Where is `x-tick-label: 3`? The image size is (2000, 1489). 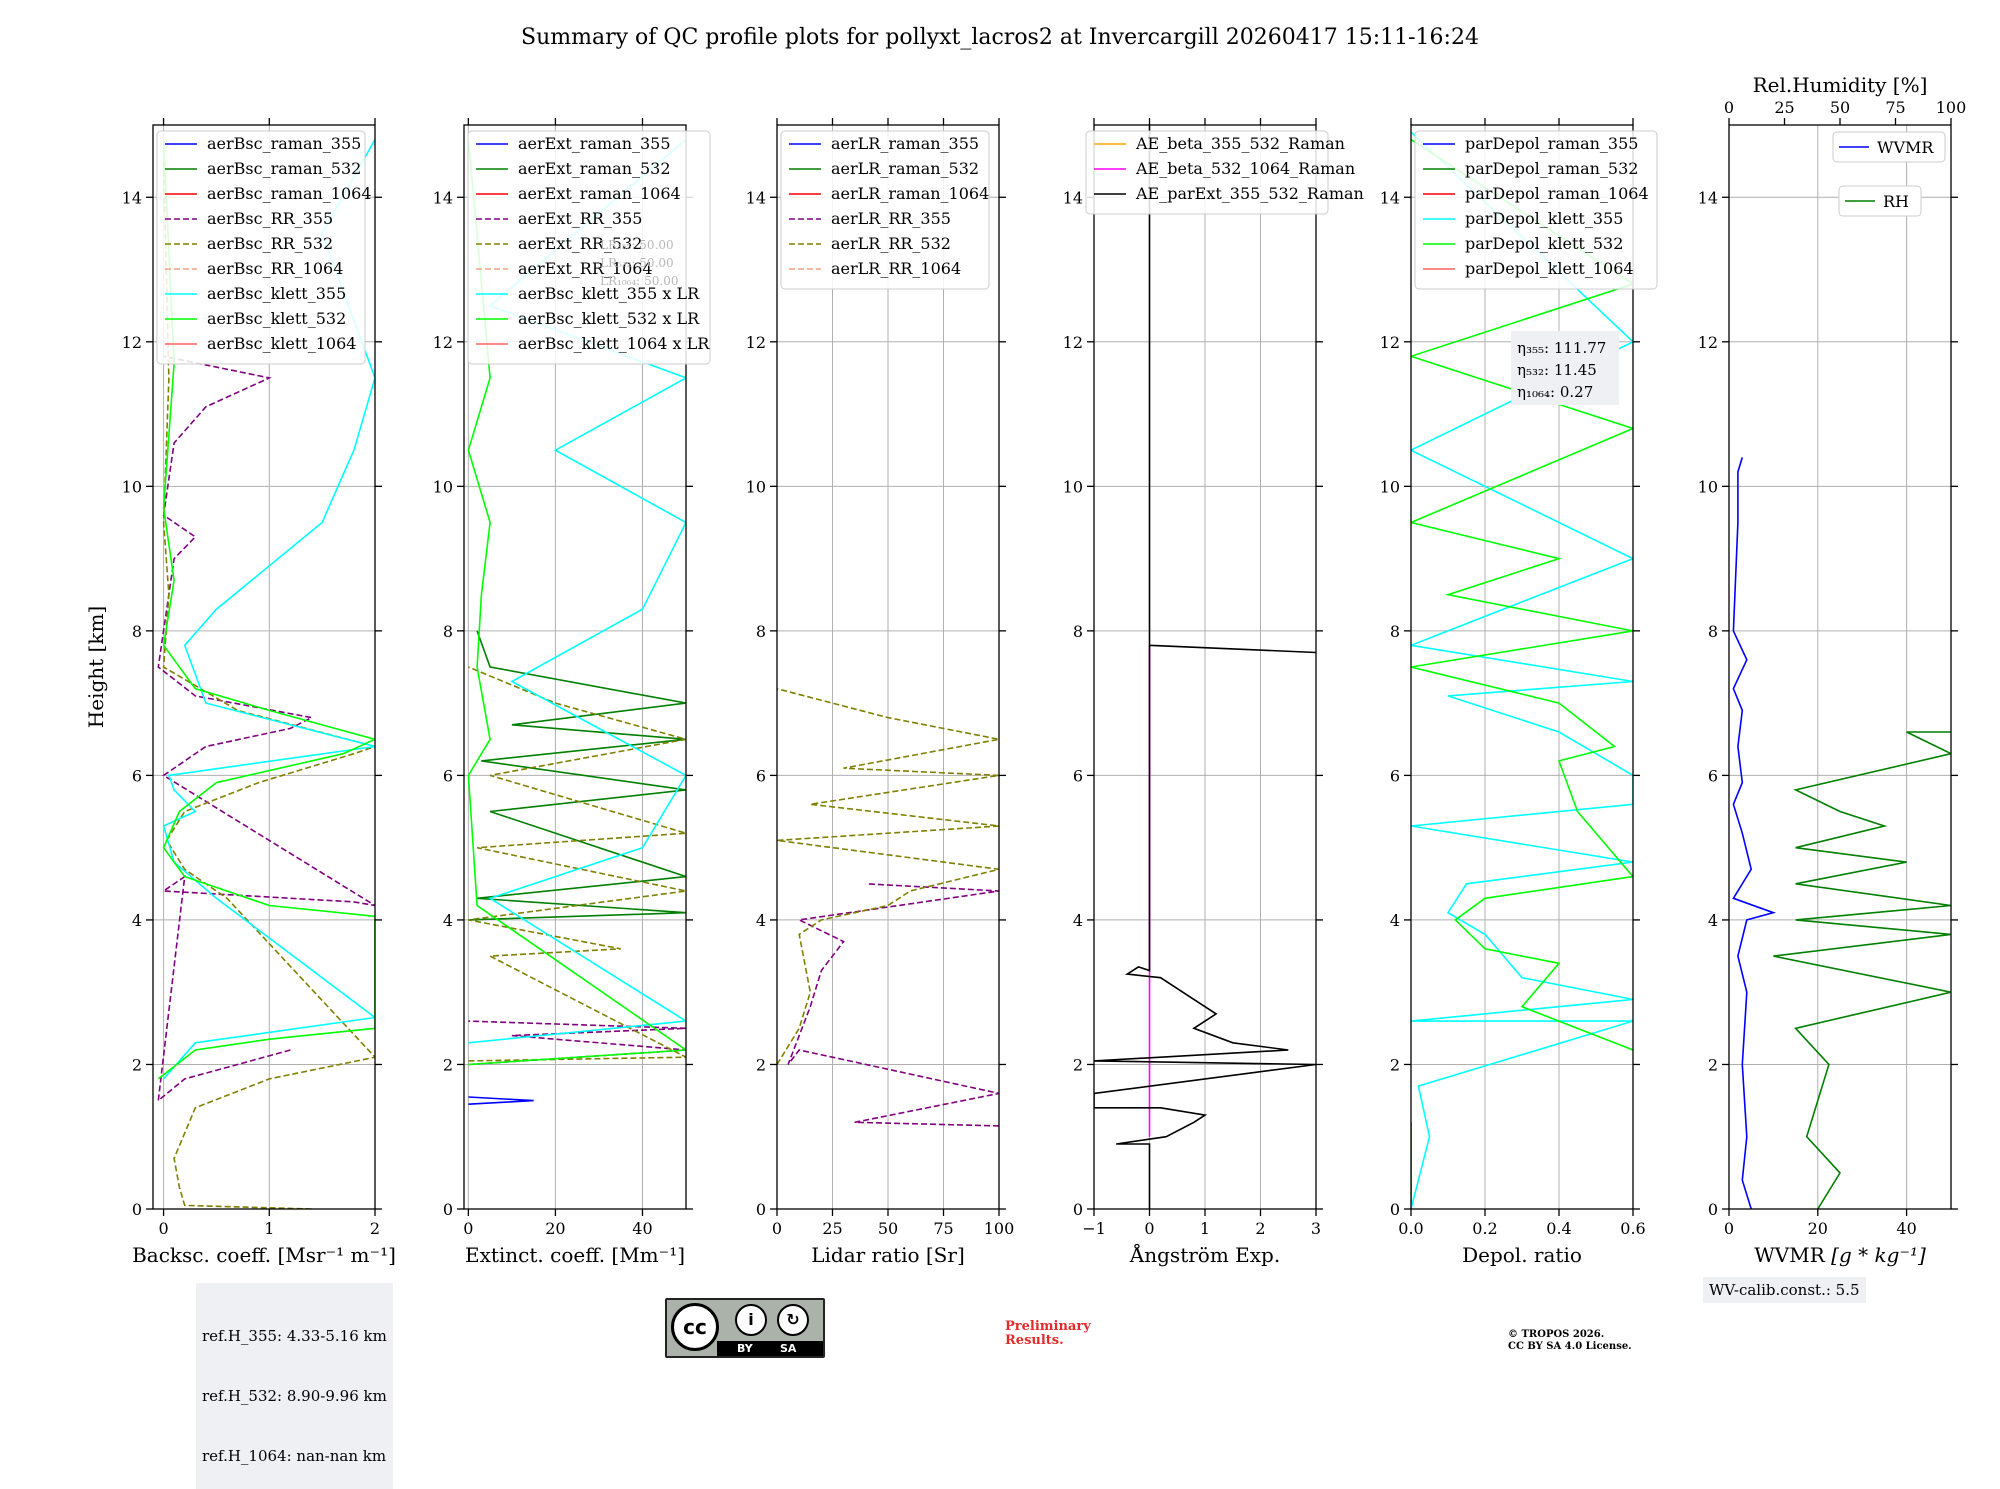 x-tick-label: 3 is located at coordinates (1316, 1228).